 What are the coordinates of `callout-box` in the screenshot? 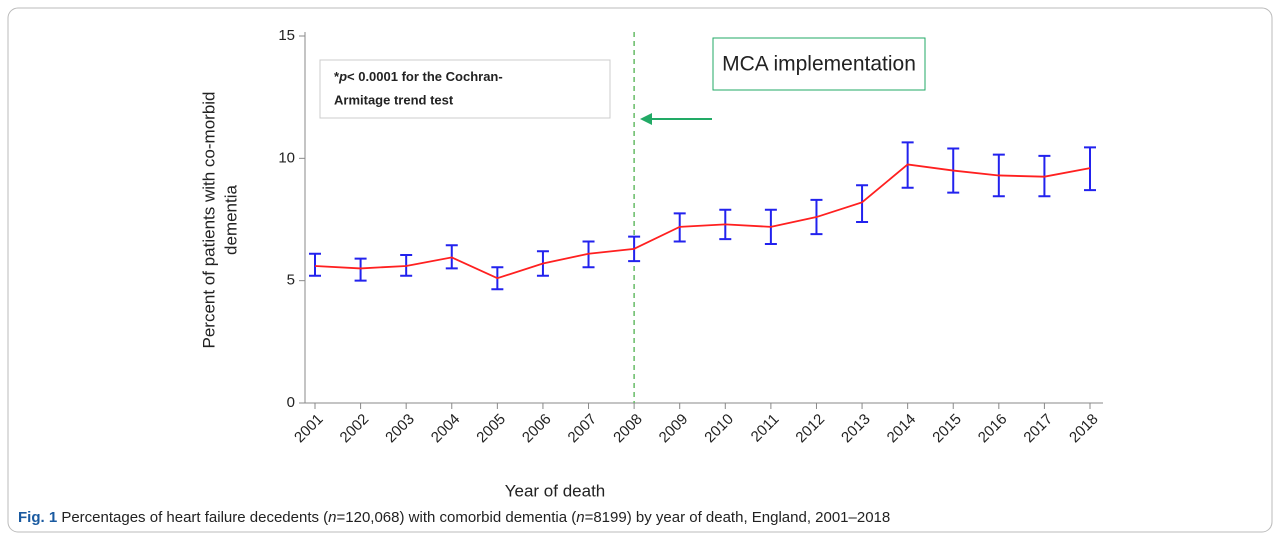 It's located at (819, 64).